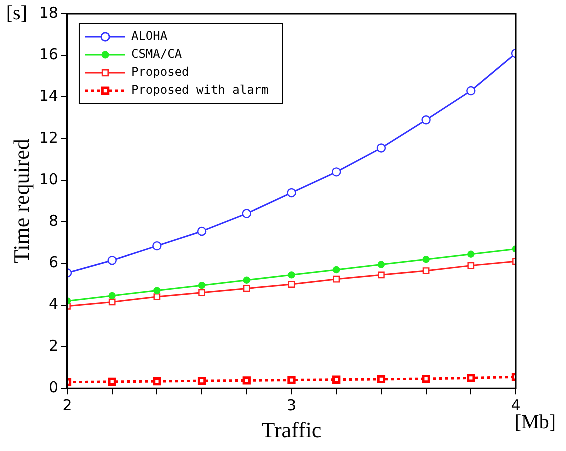 The height and width of the screenshot is (451, 566). Describe the element at coordinates (200, 90) in the screenshot. I see `legend-label: Proposed with alarm` at that location.